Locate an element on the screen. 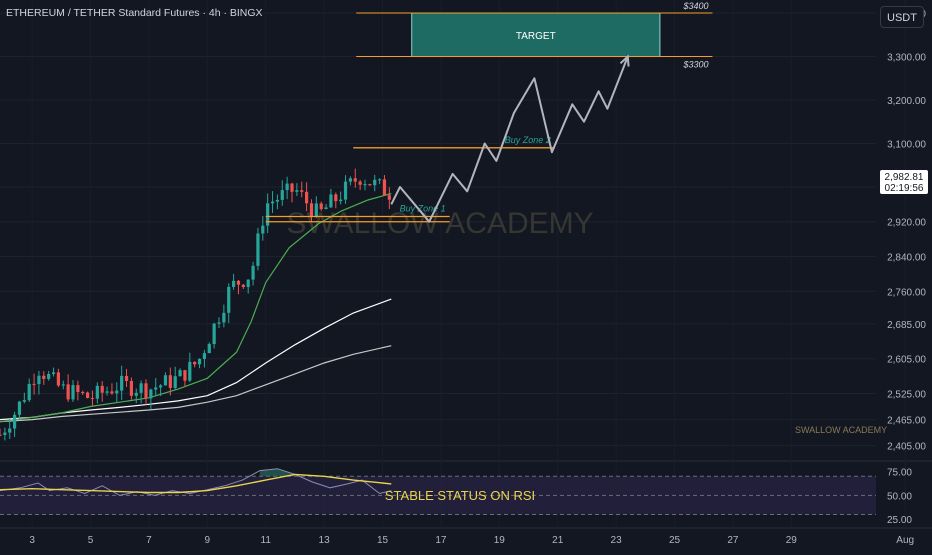 The image size is (932, 555). time-tick-label: 7 is located at coordinates (149, 540).